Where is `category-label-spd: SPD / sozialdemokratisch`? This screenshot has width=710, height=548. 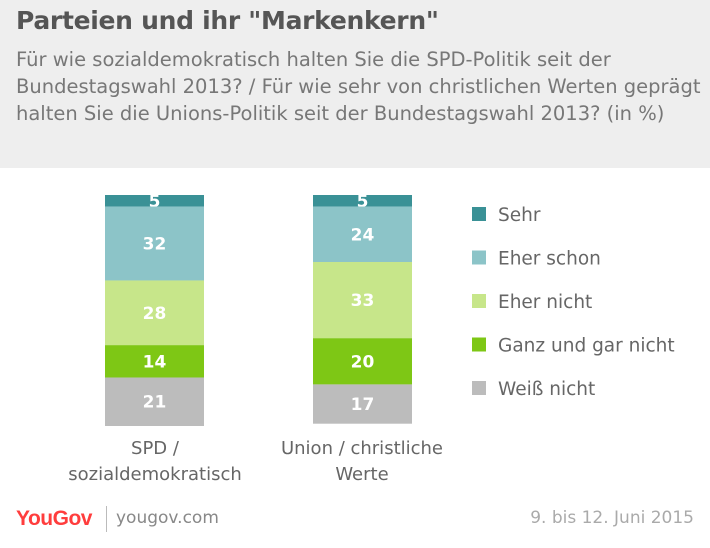 category-label-spd: SPD / sozialdemokratisch is located at coordinates (155, 461).